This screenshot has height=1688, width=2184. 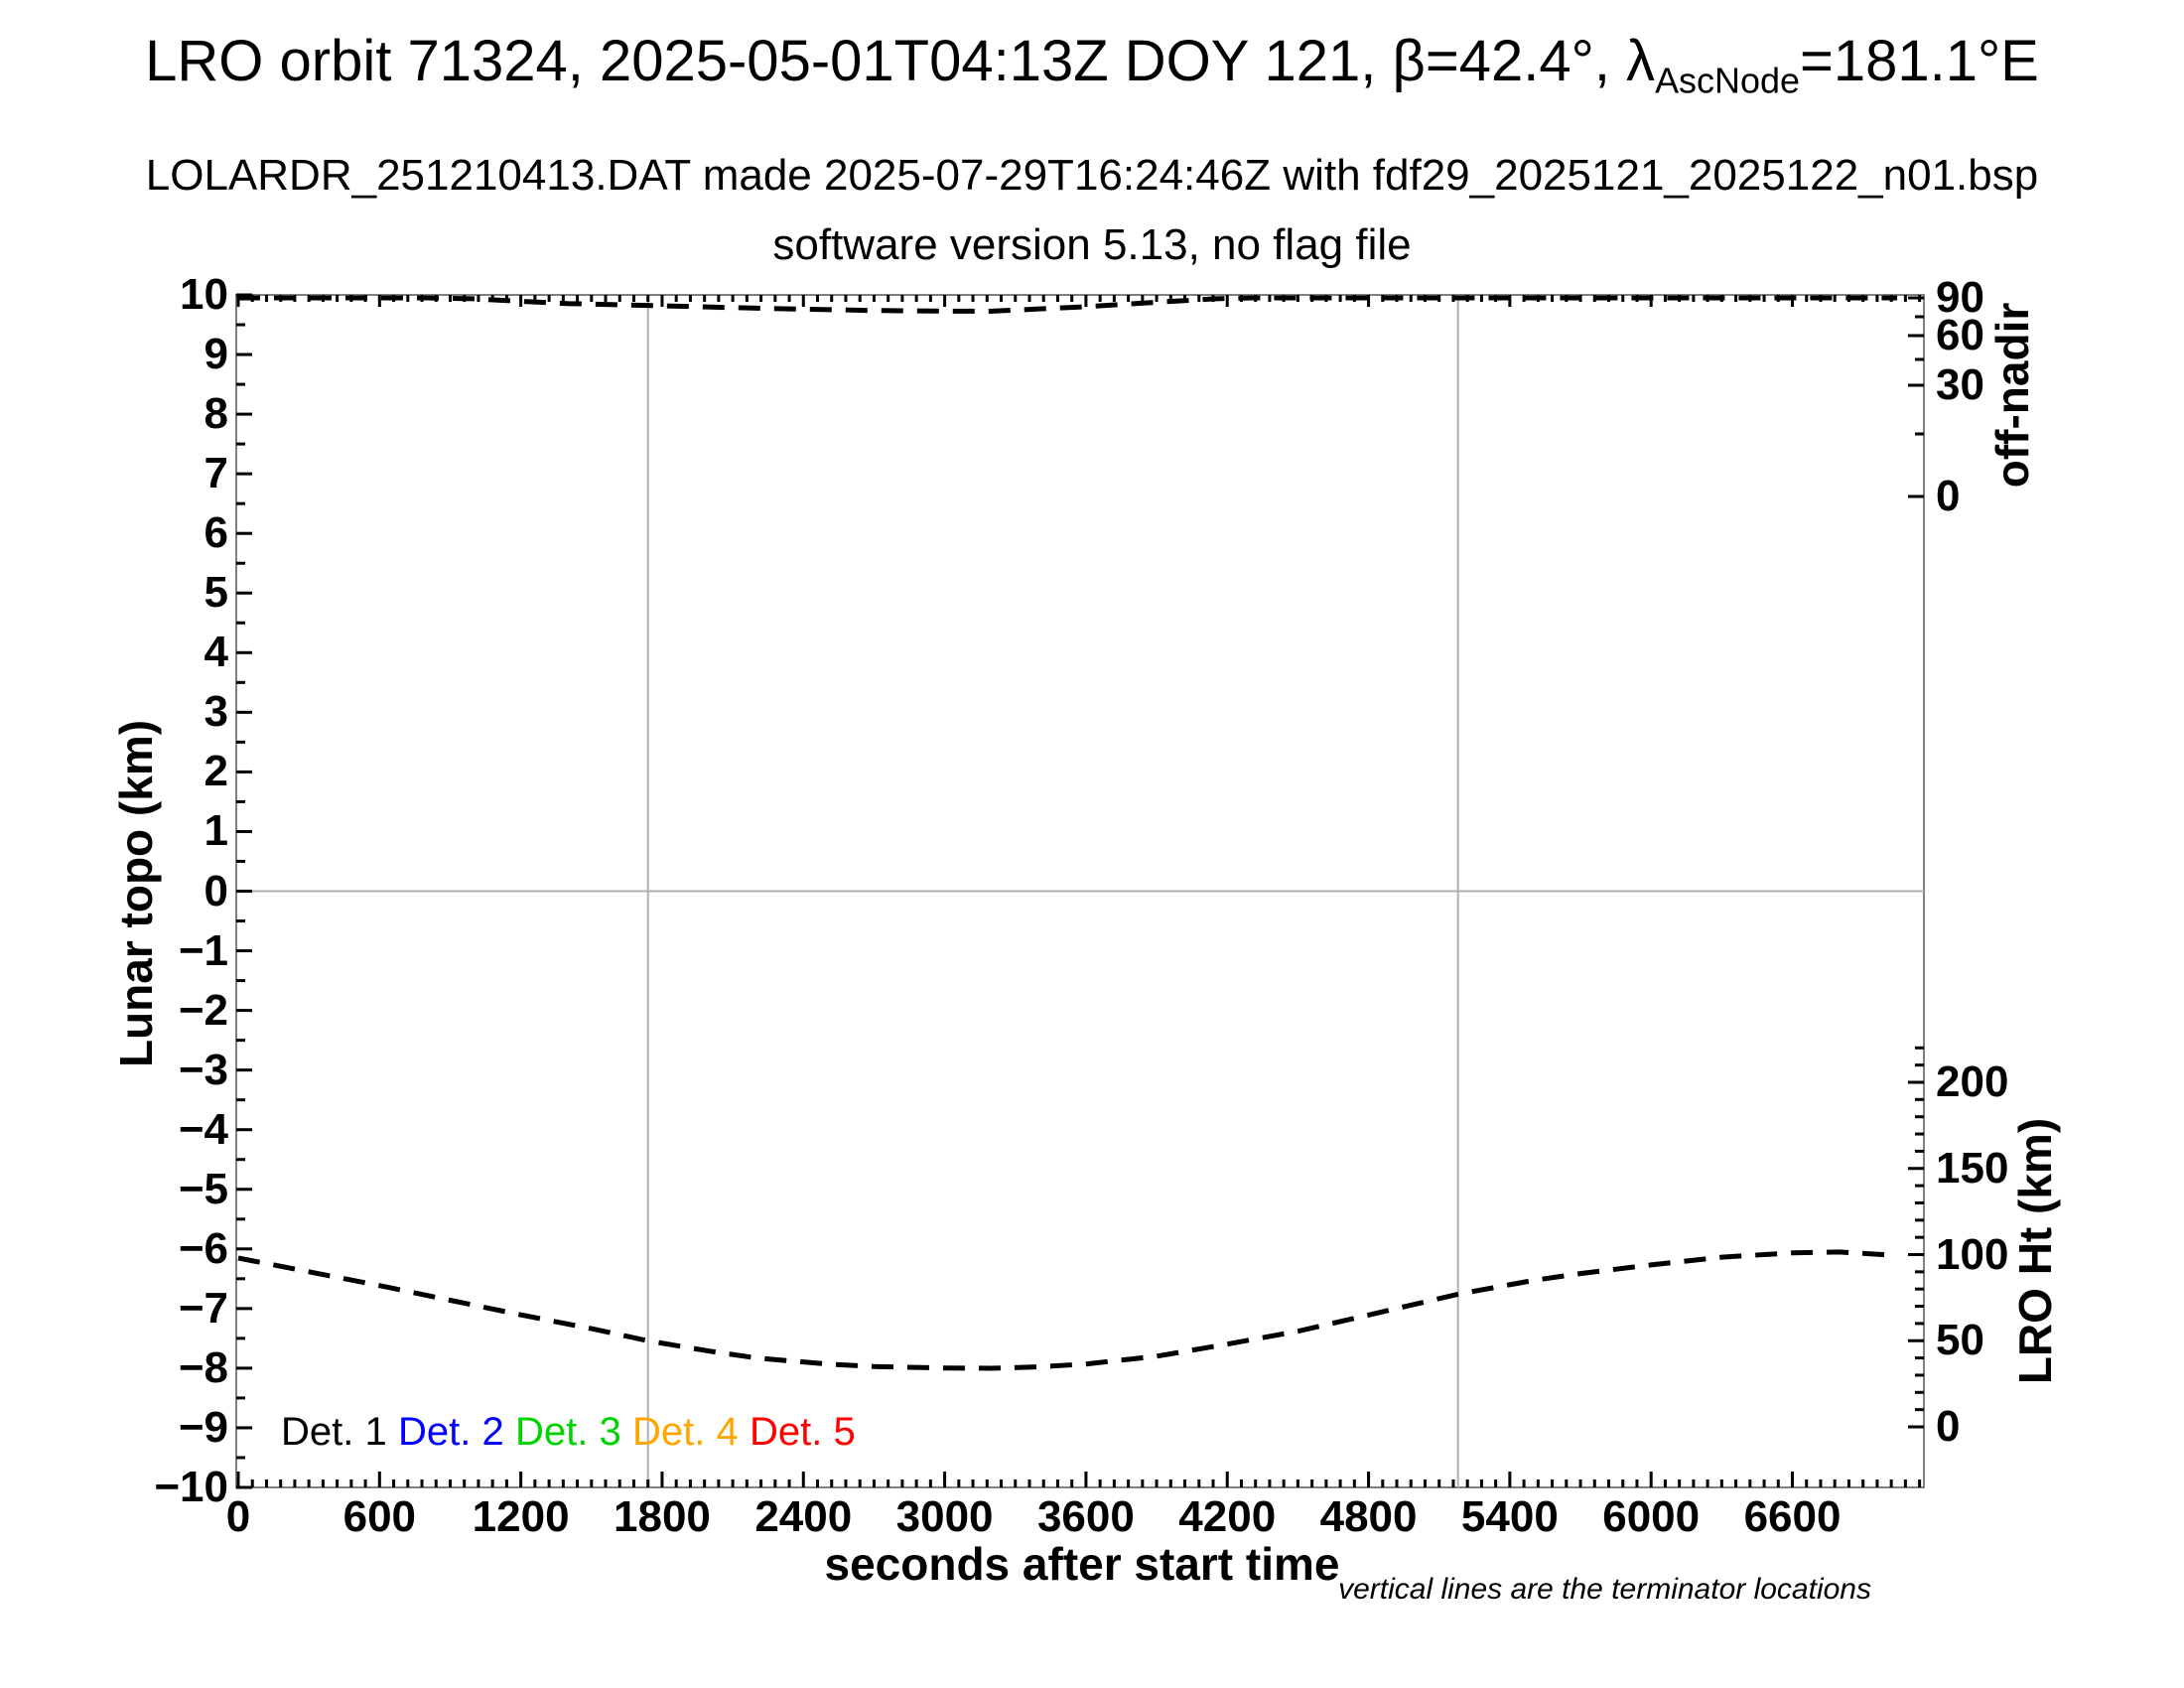 What do you see at coordinates (216, 473) in the screenshot?
I see `y-left-tick-label: 7` at bounding box center [216, 473].